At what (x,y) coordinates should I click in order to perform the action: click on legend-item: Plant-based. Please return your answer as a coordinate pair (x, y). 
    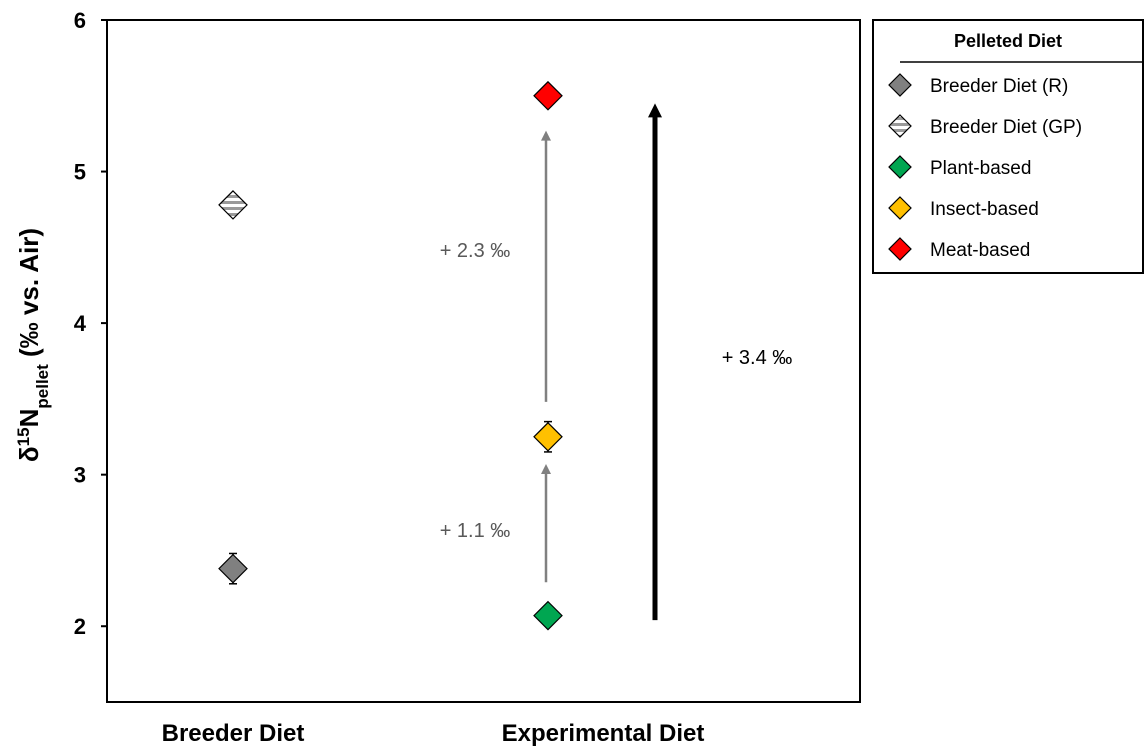
    Looking at the image, I should click on (959, 167).